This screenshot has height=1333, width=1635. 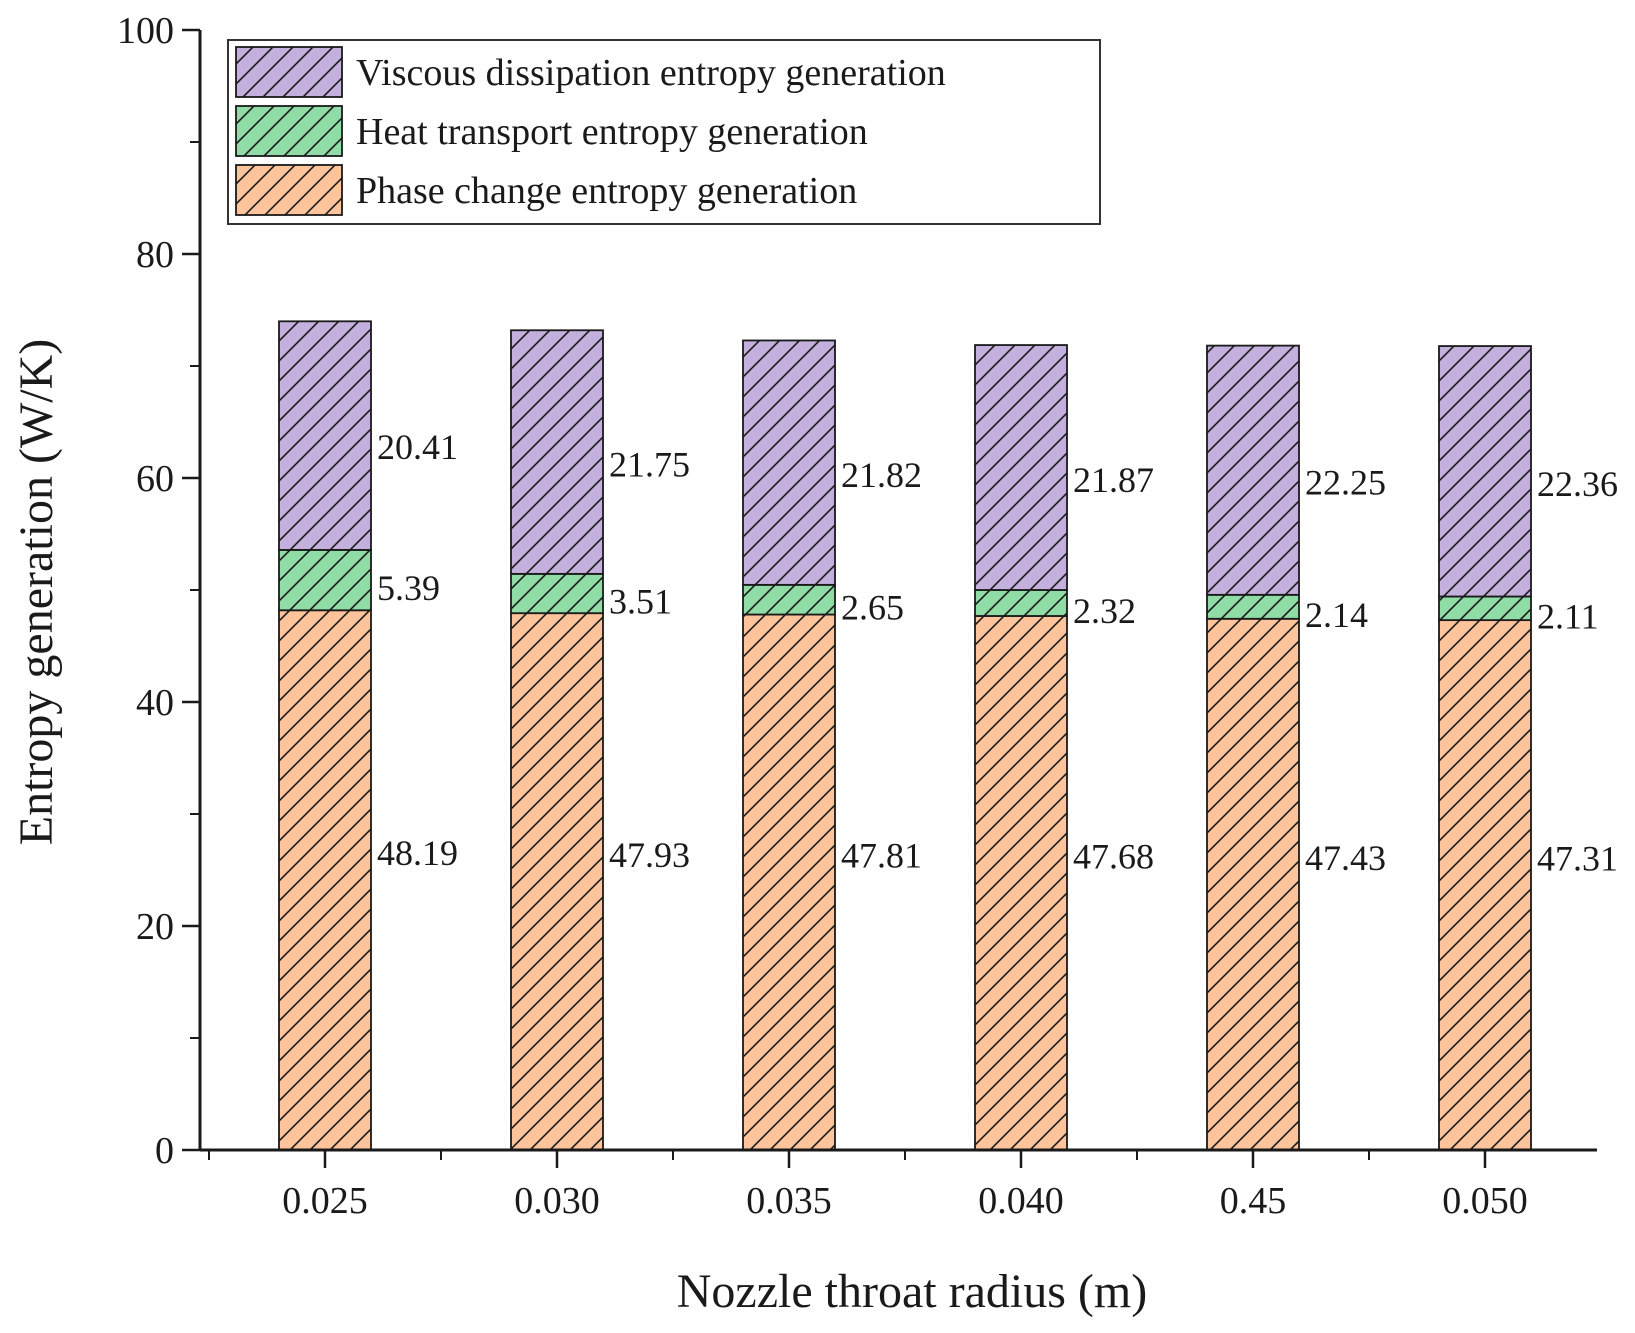 What do you see at coordinates (1021, 603) in the screenshot?
I see `bar-hatch-heat-transport-entropy-generation-0.040` at bounding box center [1021, 603].